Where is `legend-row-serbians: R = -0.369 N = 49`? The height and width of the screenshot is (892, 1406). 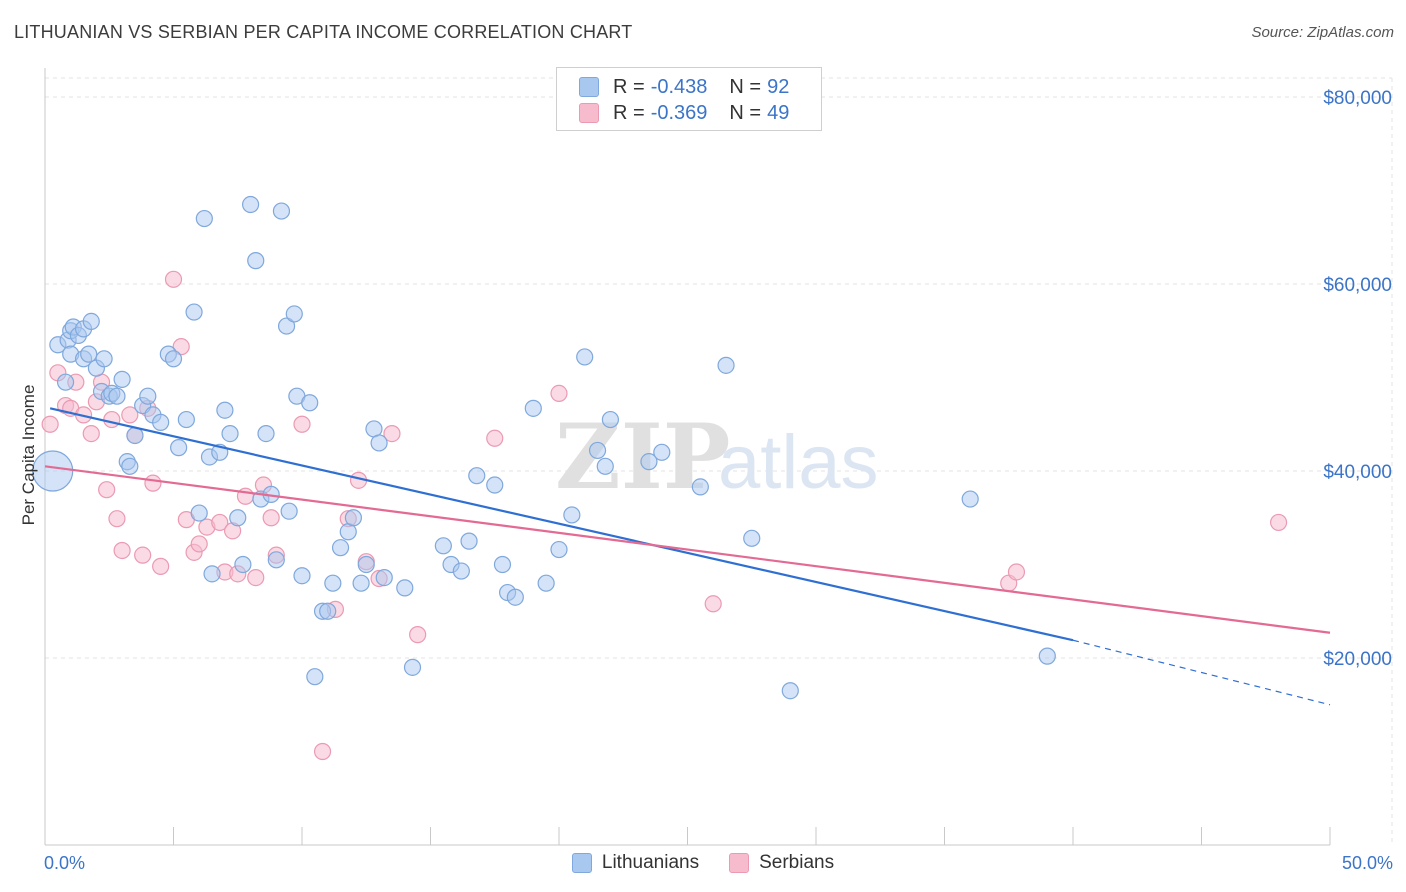
legend-row-serbians: R = -0.369 N = 49 is located at coordinates (684, 113).